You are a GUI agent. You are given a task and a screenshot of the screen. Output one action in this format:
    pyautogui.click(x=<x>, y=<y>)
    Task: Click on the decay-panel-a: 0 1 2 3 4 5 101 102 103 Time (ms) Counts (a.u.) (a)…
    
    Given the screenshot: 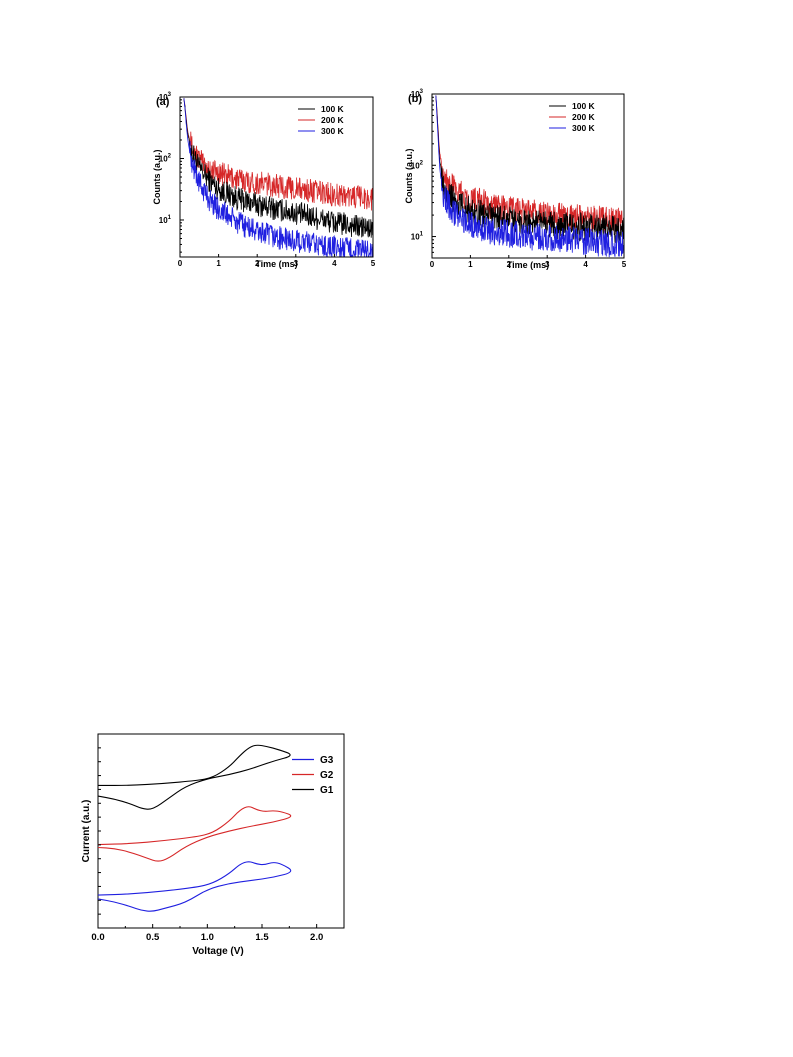 What is the action you would take?
    pyautogui.click(x=264, y=180)
    